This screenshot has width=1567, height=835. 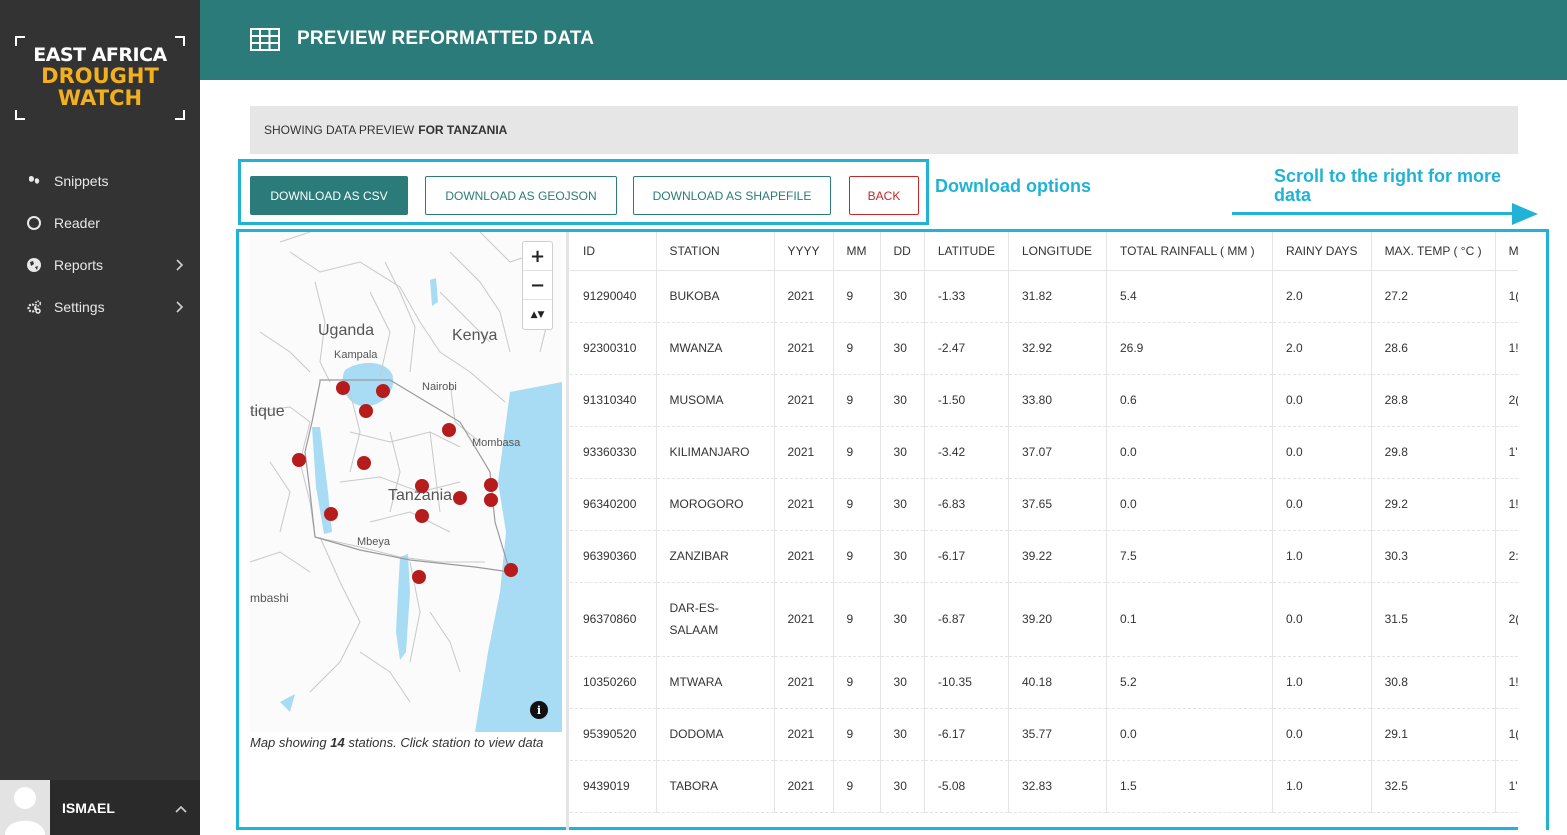 I want to click on zoom-out-button: −, so click(x=537, y=285).